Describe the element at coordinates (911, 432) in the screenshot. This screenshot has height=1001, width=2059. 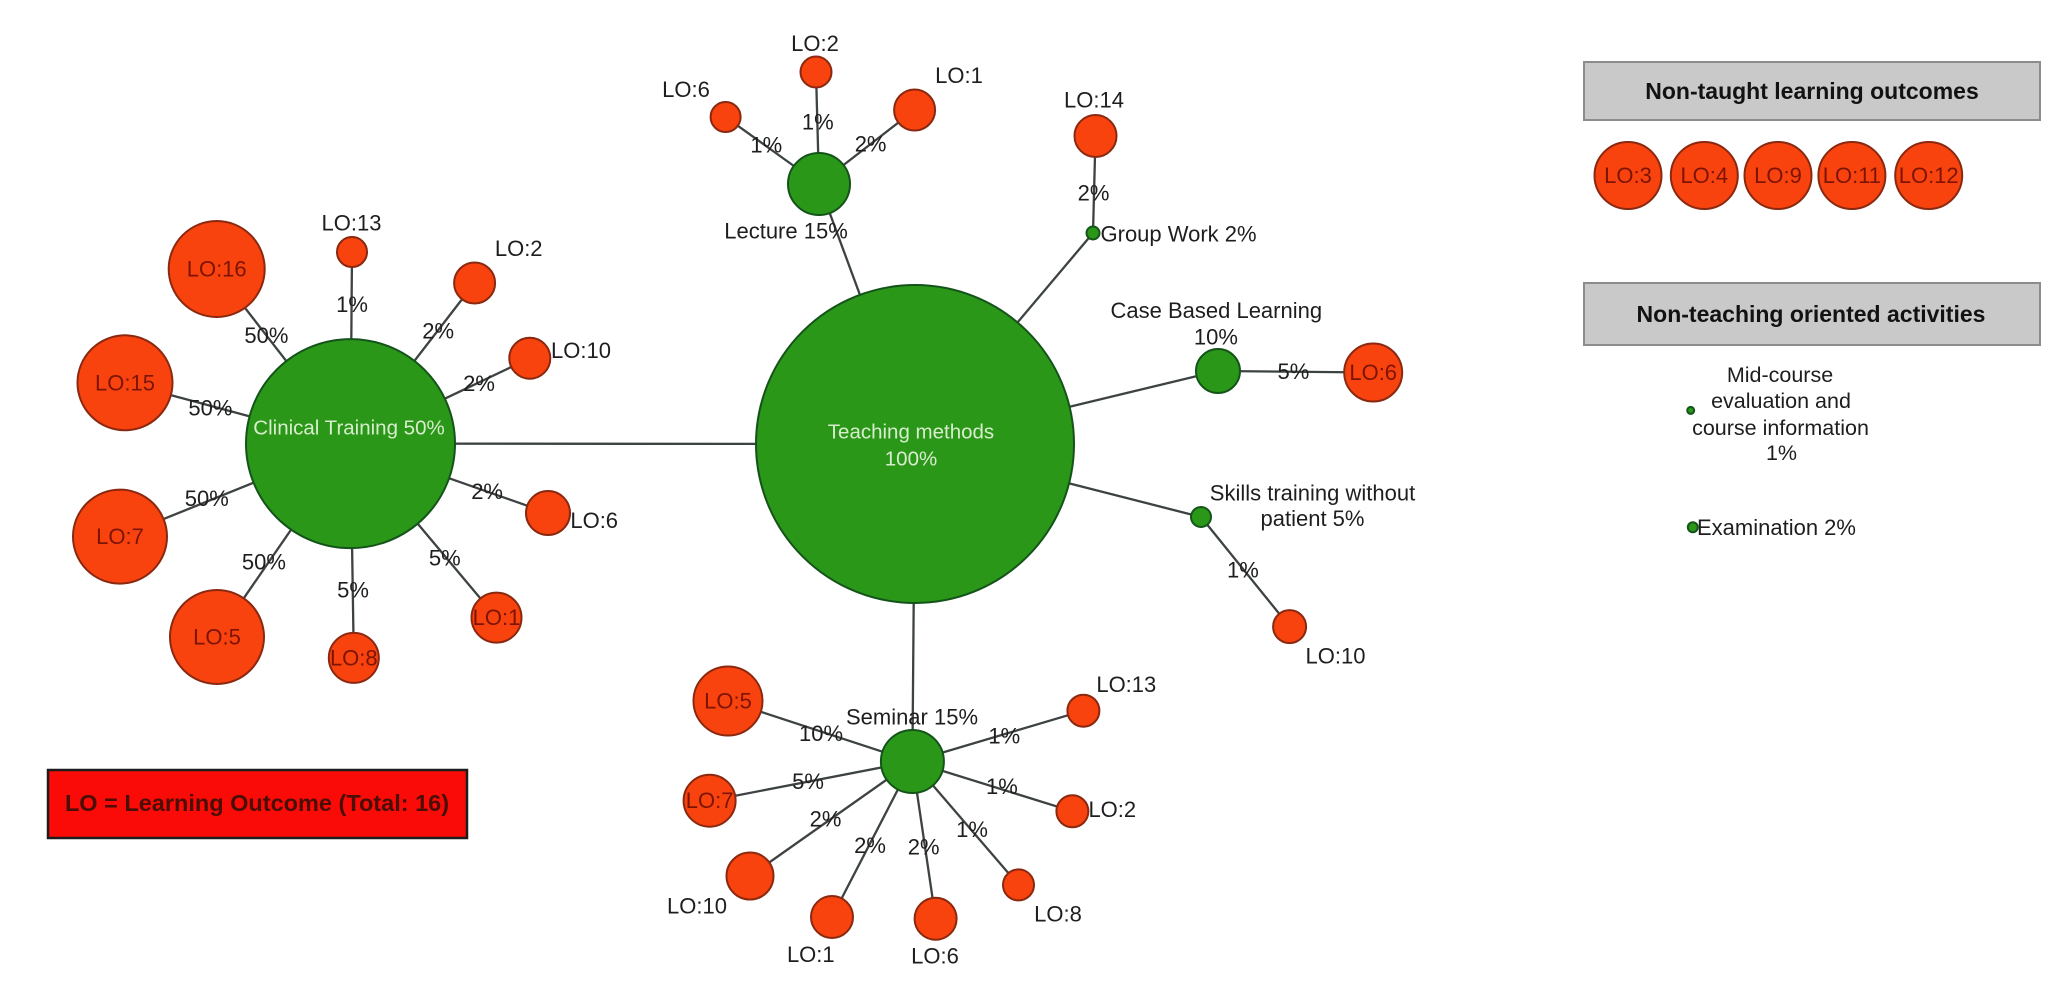
I see `svg-text: Teaching methods` at that location.